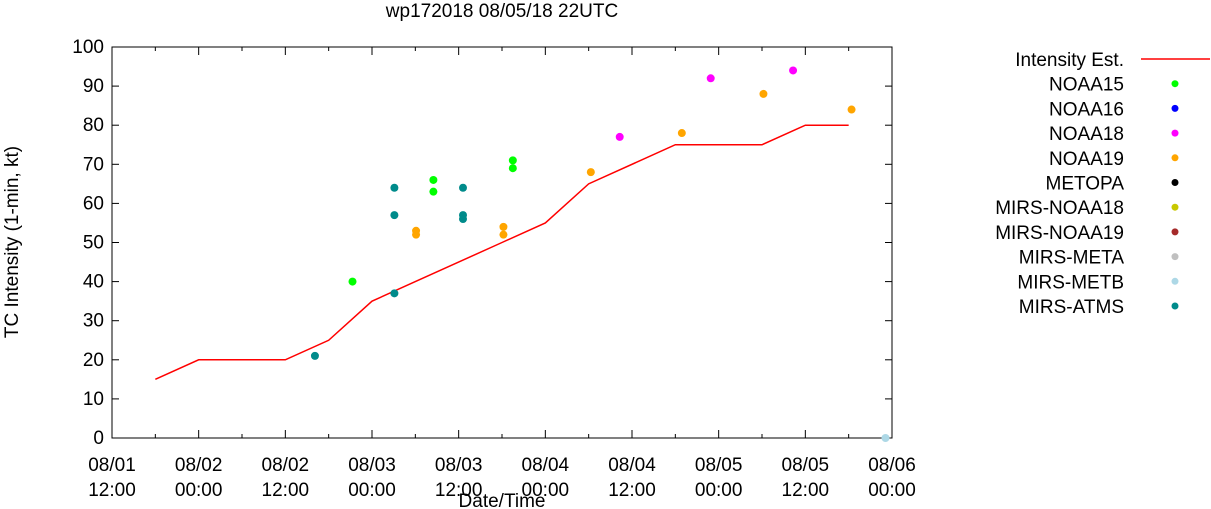 This screenshot has width=1211, height=509. What do you see at coordinates (112, 465) in the screenshot?
I see `x-tick-date: 08/01` at bounding box center [112, 465].